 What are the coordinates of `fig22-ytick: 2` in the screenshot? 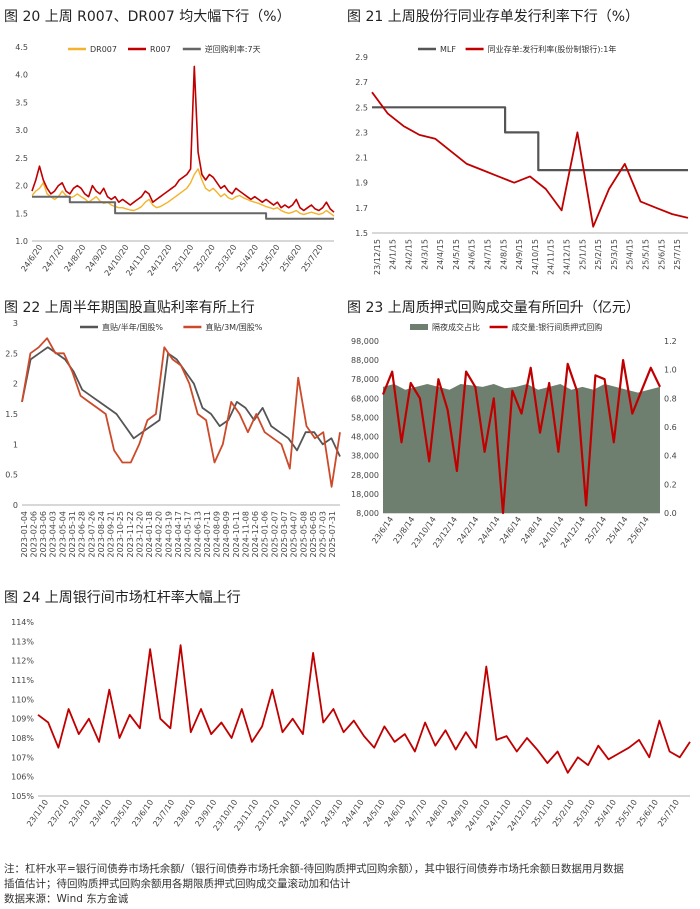 It's located at (15, 384).